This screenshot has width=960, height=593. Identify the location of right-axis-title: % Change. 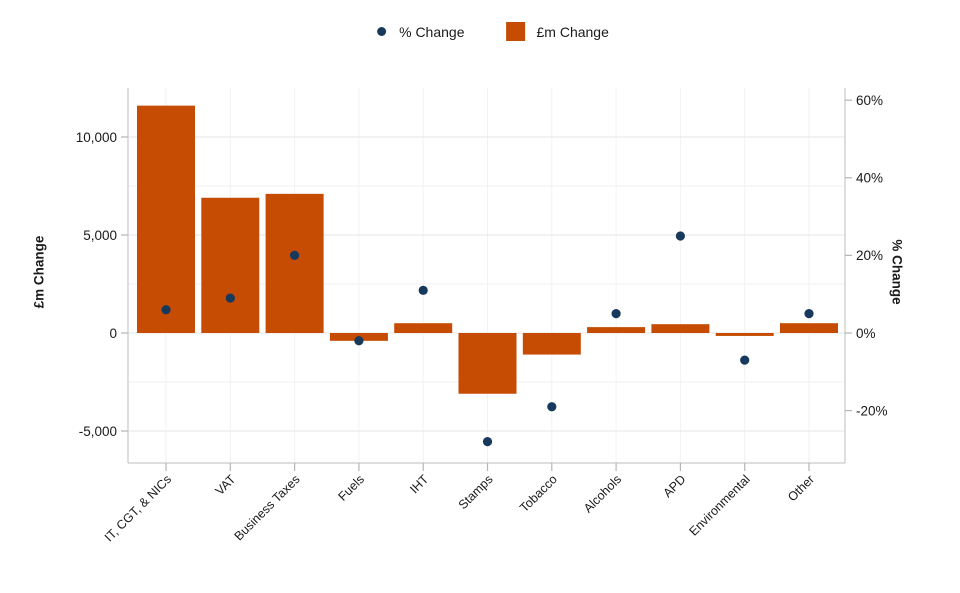
(897, 272).